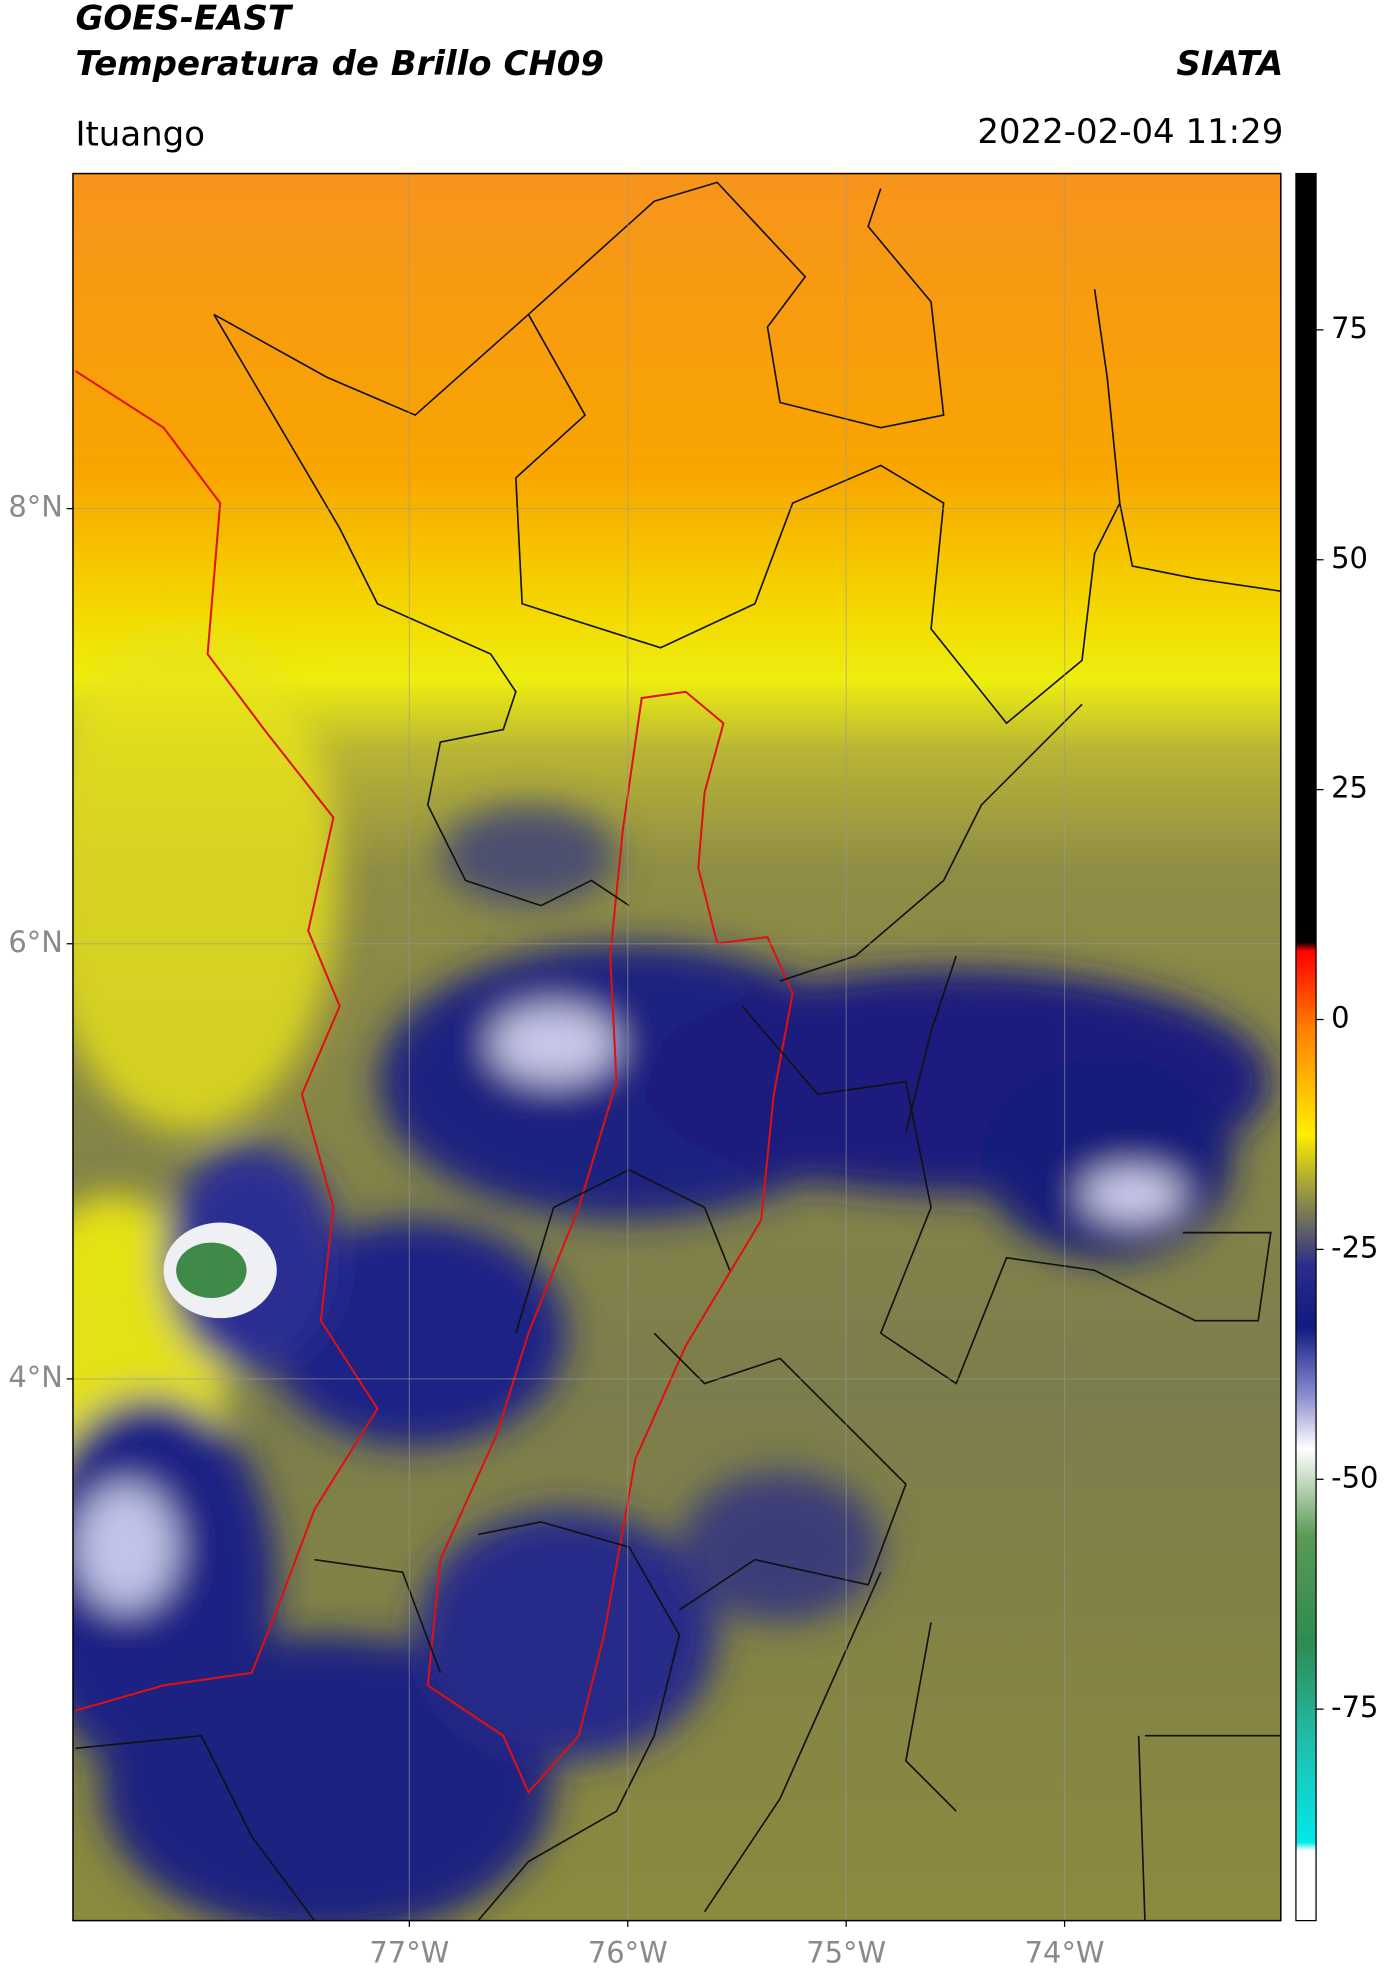 The height and width of the screenshot is (1981, 1384). What do you see at coordinates (35, 1377) in the screenshot?
I see `lat-tick-label: 4°N` at bounding box center [35, 1377].